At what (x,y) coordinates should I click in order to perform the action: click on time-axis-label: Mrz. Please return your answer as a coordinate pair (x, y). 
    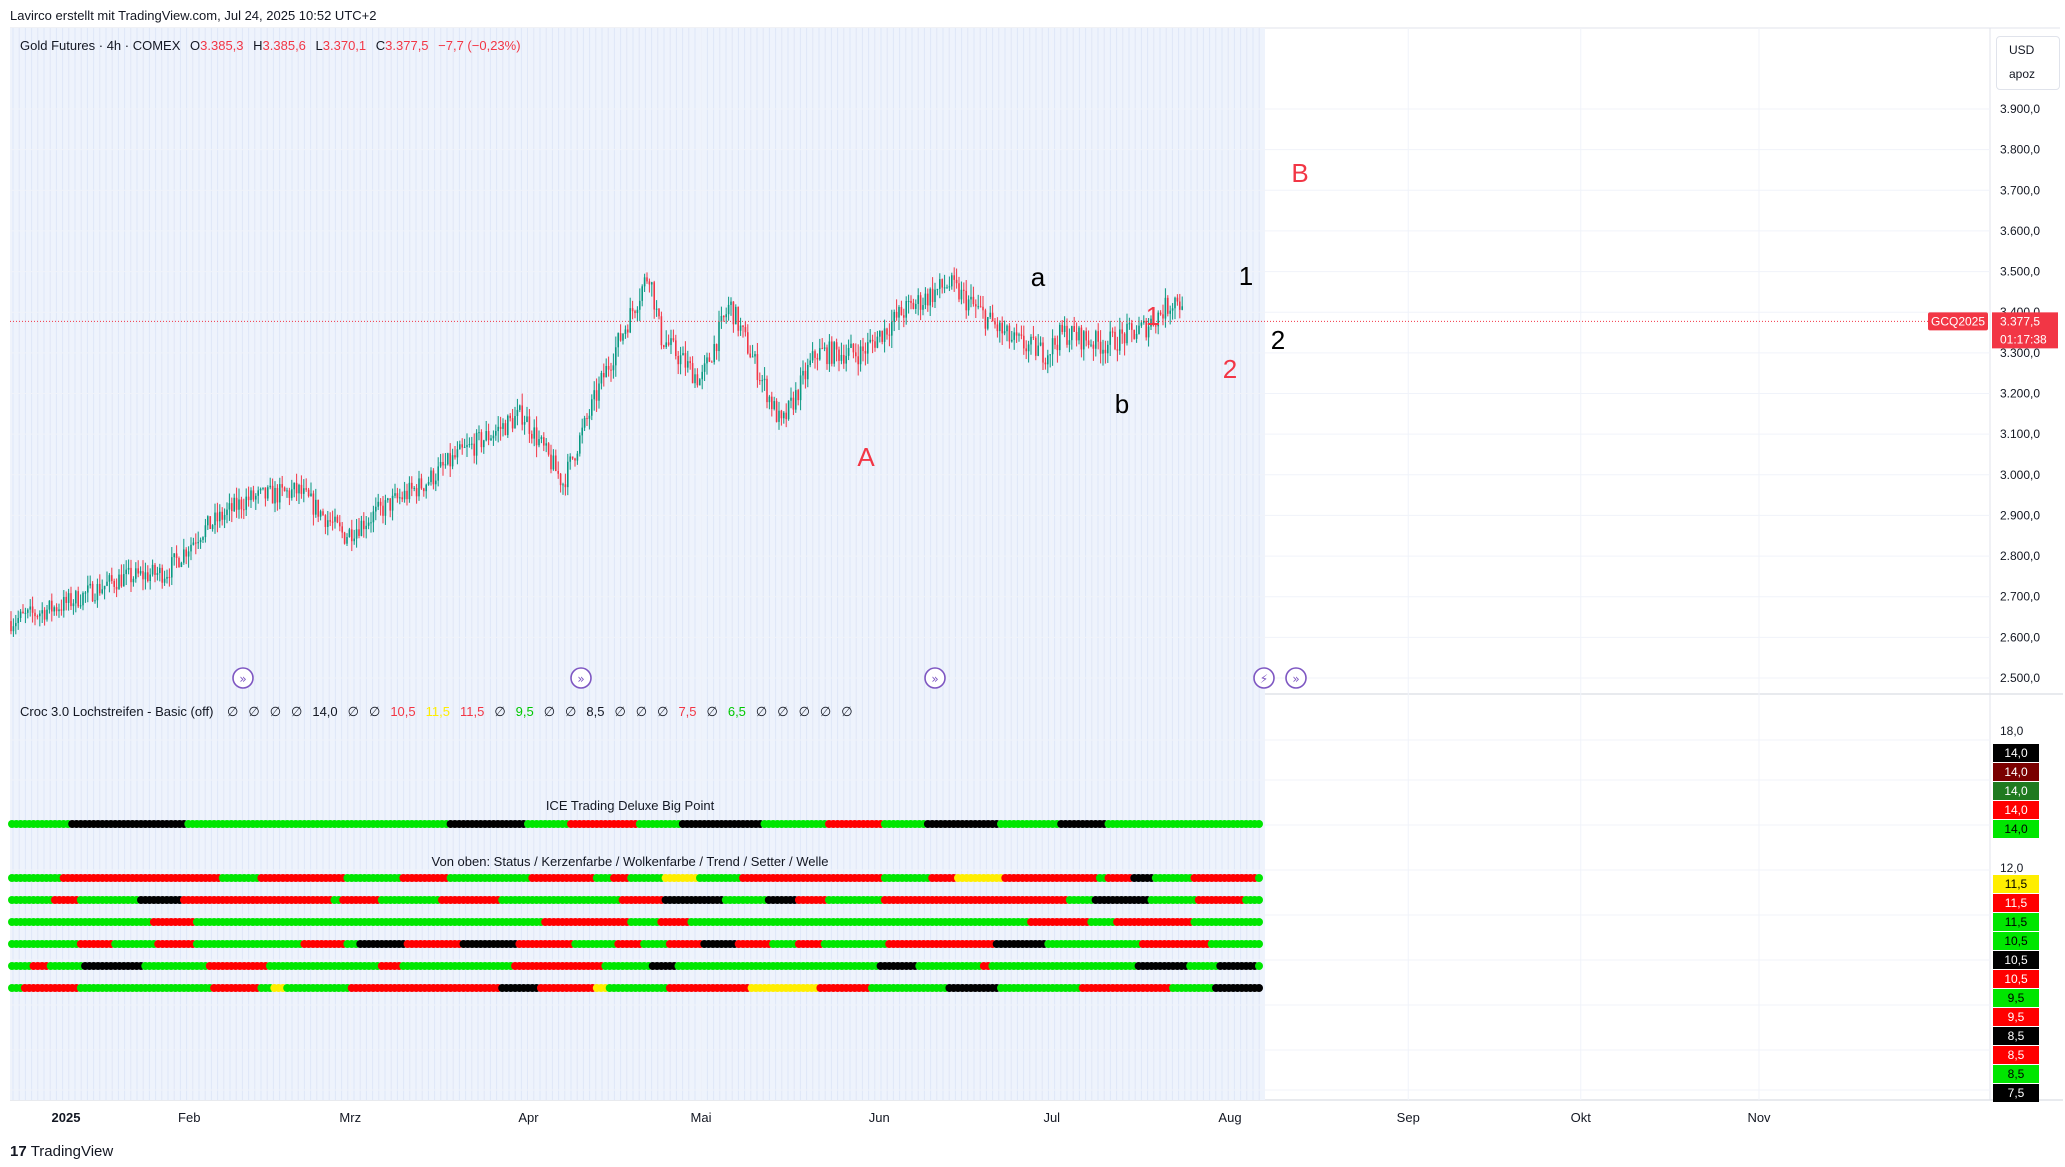
    Looking at the image, I should click on (350, 1117).